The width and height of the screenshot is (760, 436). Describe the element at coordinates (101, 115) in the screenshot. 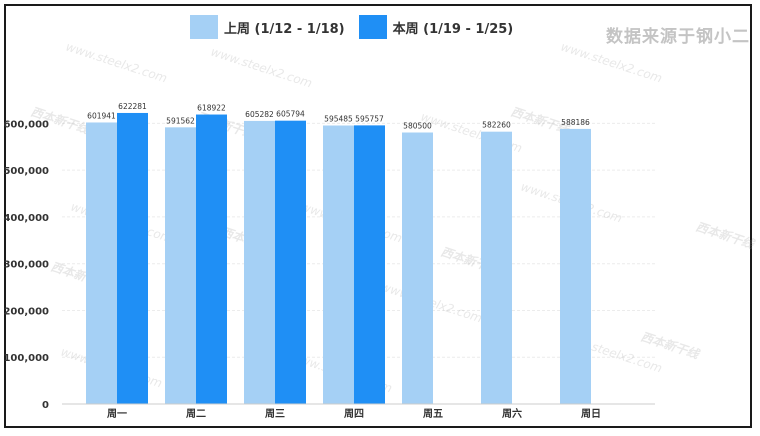

I see `bar-value-label: 601941` at that location.